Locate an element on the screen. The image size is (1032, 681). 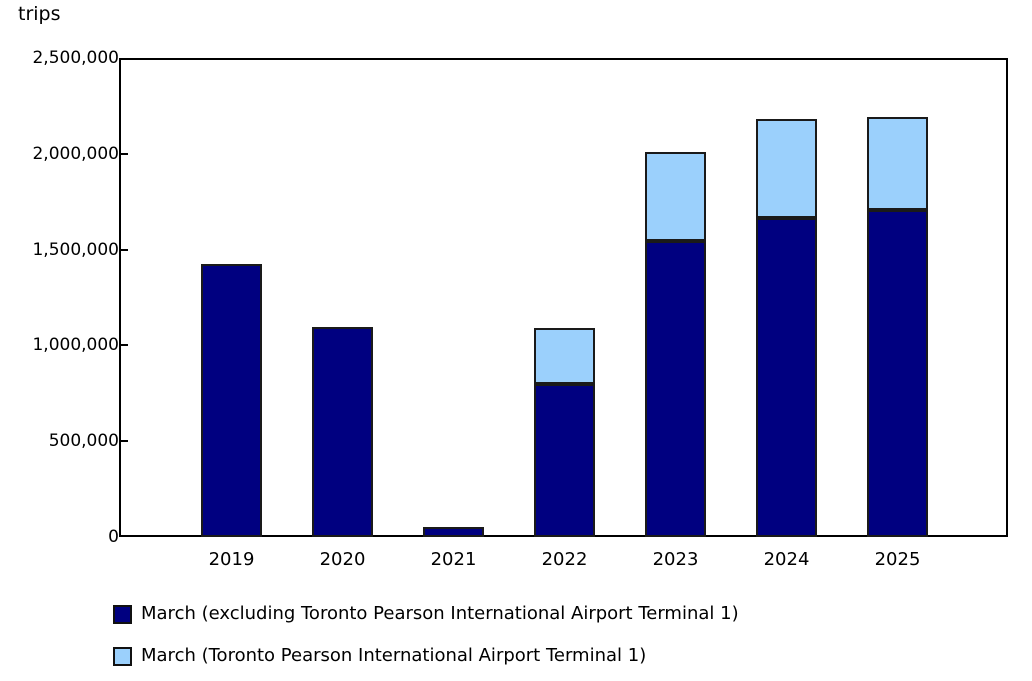
y-axis-tick-label: 1,000,000 is located at coordinates (75, 345).